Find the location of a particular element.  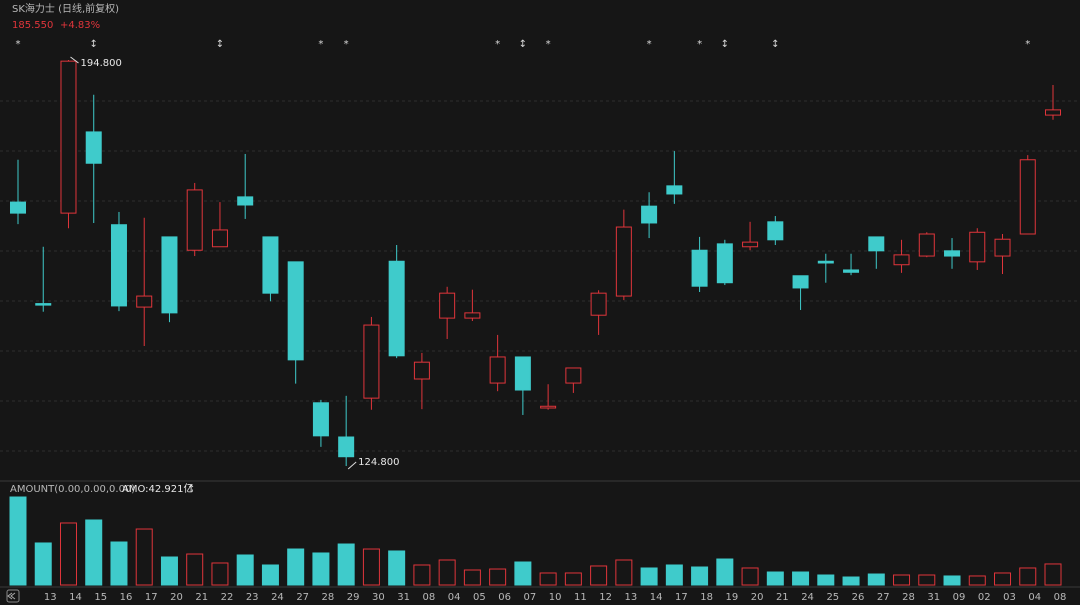

x-tick-label: 24 is located at coordinates (277, 597).